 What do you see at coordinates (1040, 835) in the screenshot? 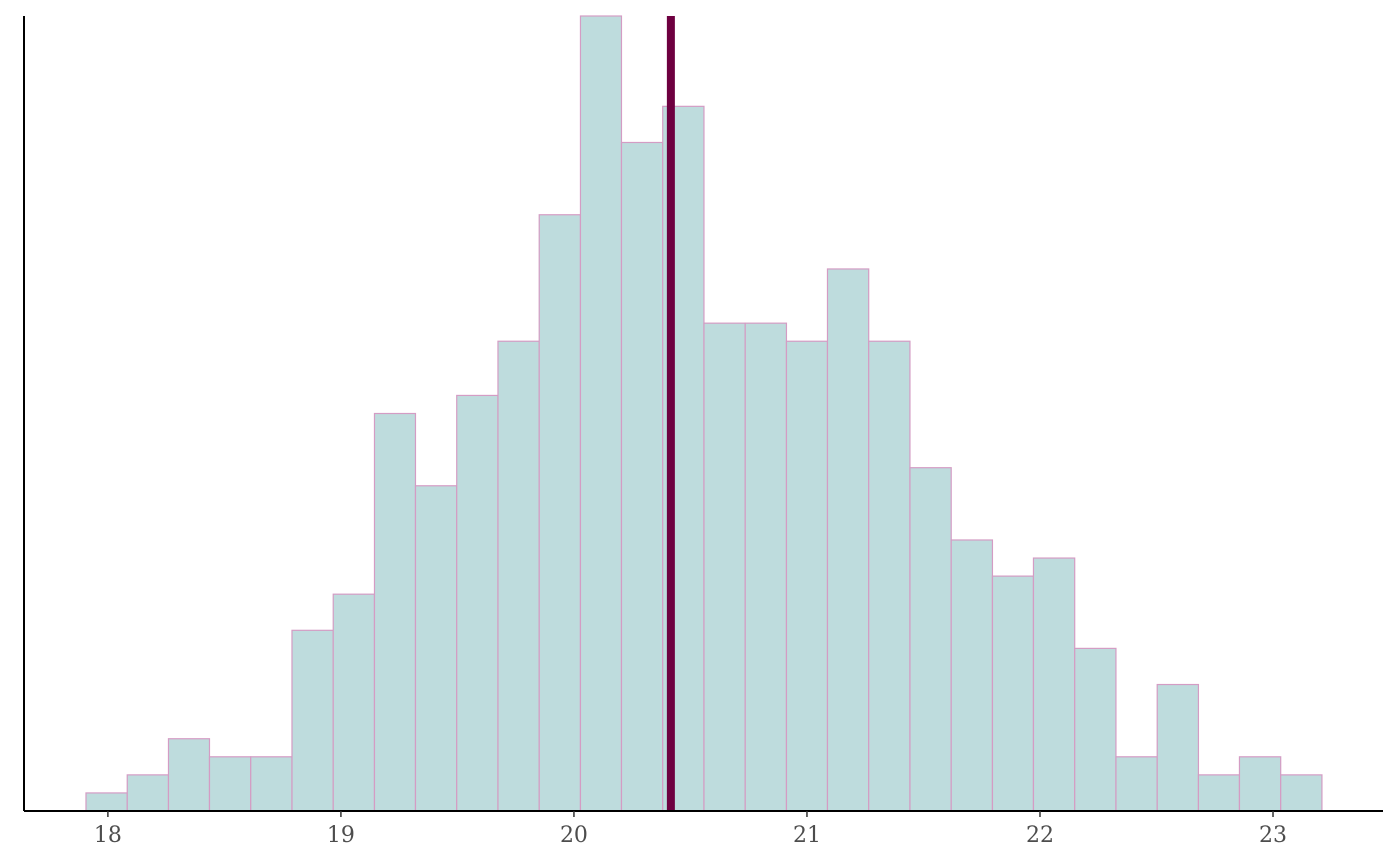
I see `x-tick-label: 22` at bounding box center [1040, 835].